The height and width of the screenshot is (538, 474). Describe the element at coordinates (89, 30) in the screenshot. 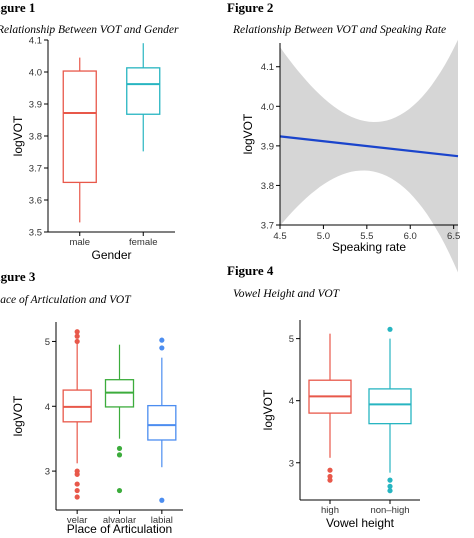

I see `figure1-title: Relationship Between VOT and Gender` at that location.